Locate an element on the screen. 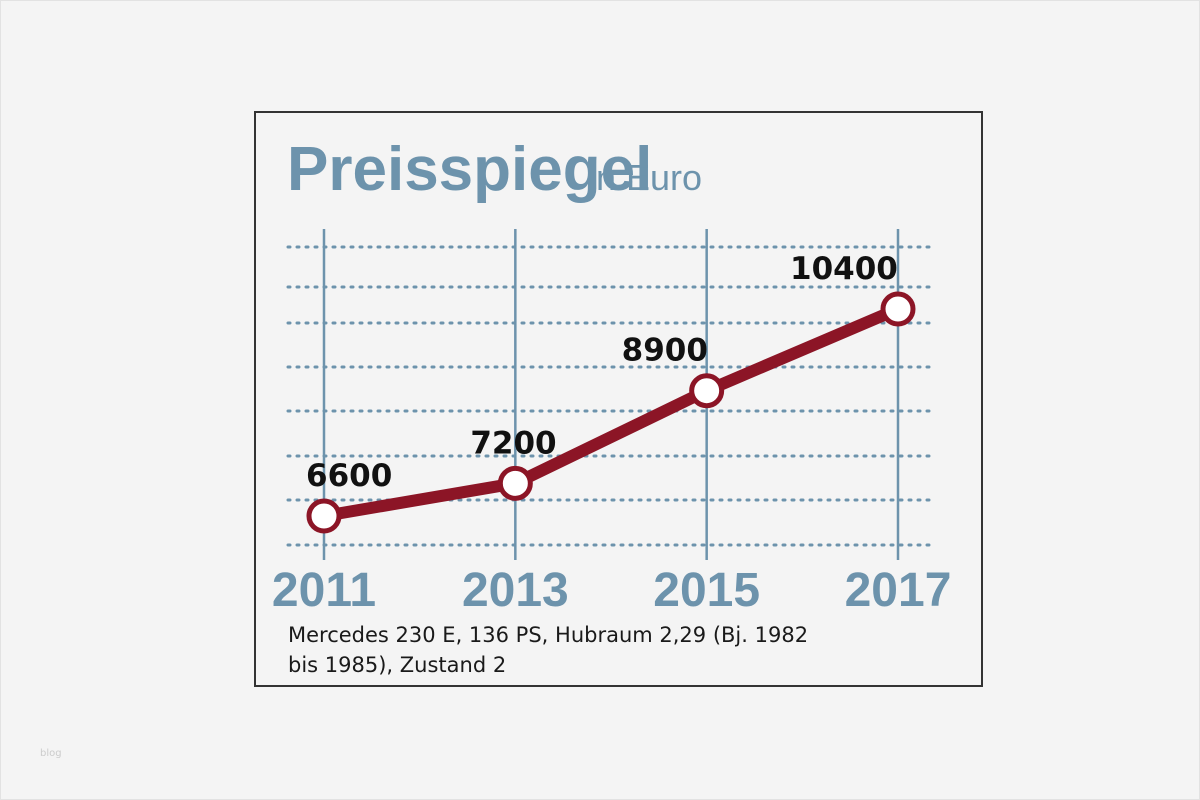 This screenshot has height=800, width=1200. series-line is located at coordinates (611, 412).